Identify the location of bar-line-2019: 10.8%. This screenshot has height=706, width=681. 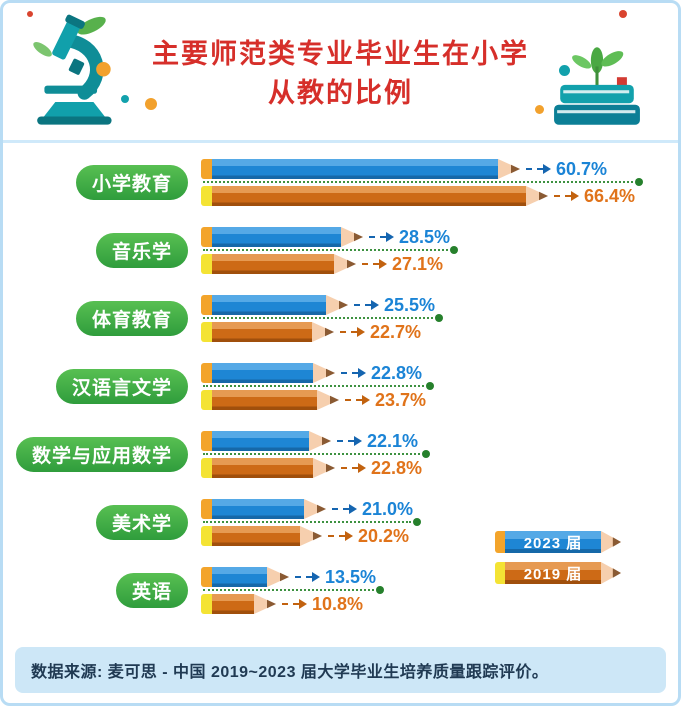
(439, 604).